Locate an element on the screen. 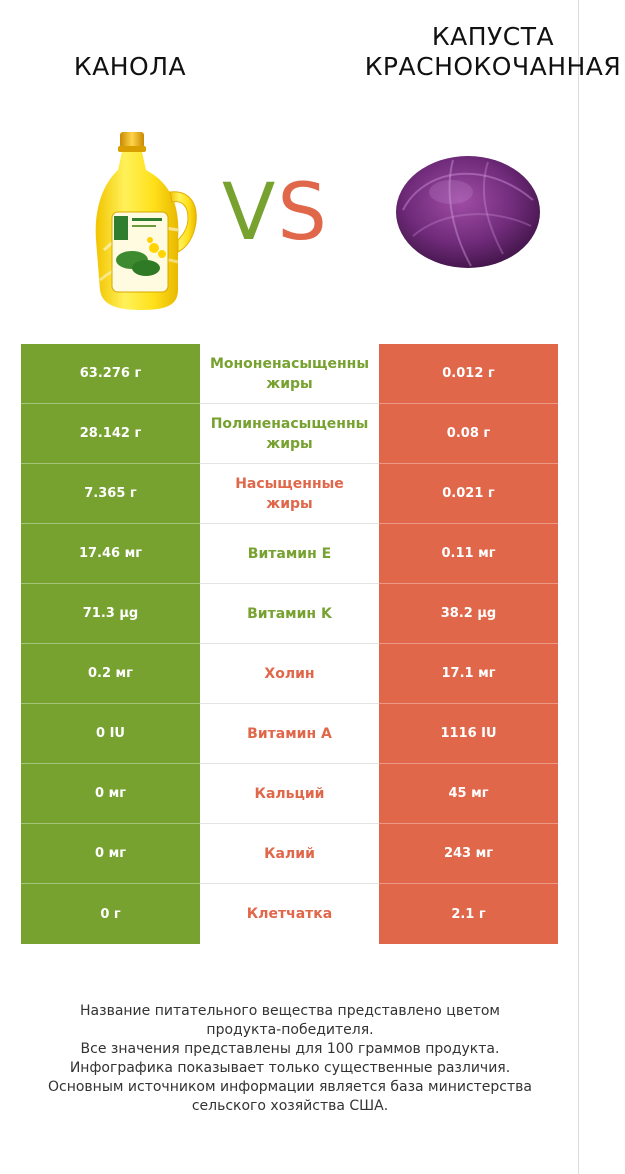  vs-letter-s: S is located at coordinates (303, 213).